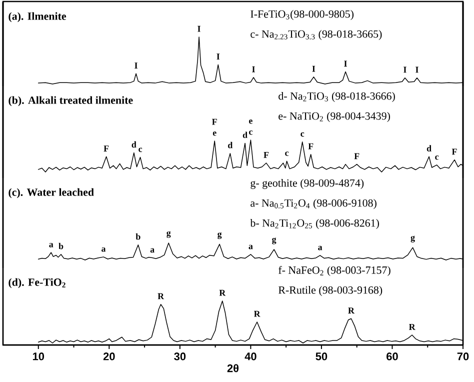 Image resolution: width=474 pixels, height=382 pixels. What do you see at coordinates (314, 224) in the screenshot?
I see `text: b- Na$_{2}$Ti$_{12}$O$_{25}$ (98-006-8261)` at bounding box center [314, 224].